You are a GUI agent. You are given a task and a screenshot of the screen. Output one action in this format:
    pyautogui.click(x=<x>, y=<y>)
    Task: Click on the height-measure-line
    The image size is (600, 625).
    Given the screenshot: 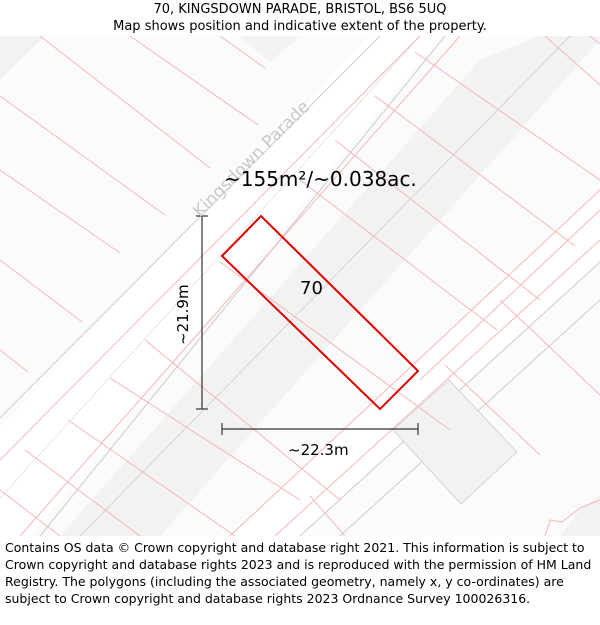 What is the action you would take?
    pyautogui.click(x=202, y=312)
    